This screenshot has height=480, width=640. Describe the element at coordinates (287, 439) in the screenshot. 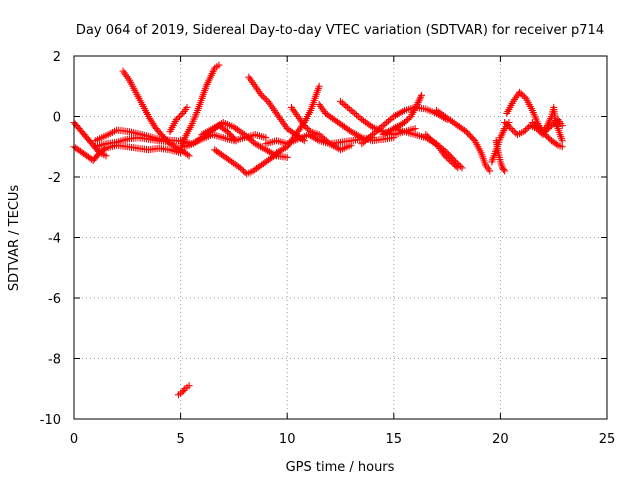

I see `x-tick-label: 10` at that location.